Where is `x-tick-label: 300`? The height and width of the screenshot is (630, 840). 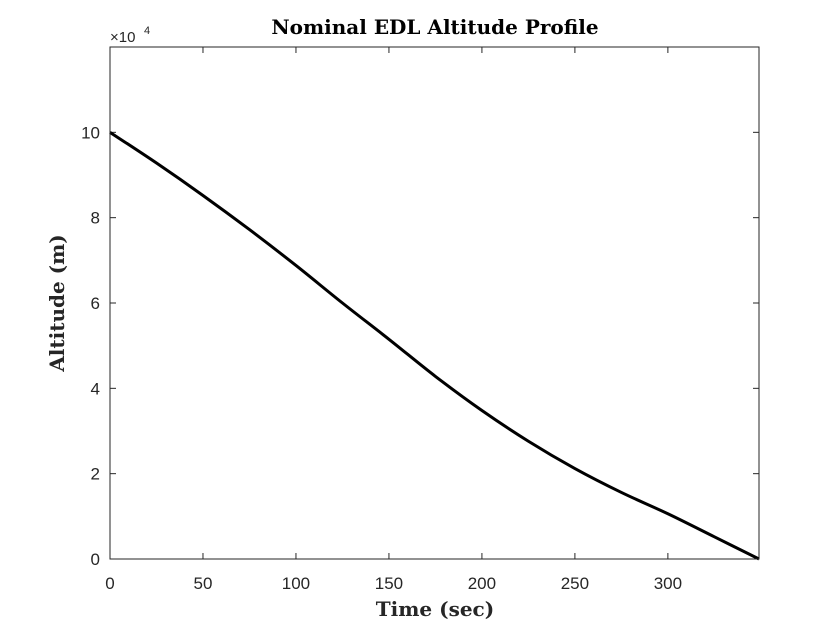 x-tick-label: 300 is located at coordinates (668, 583).